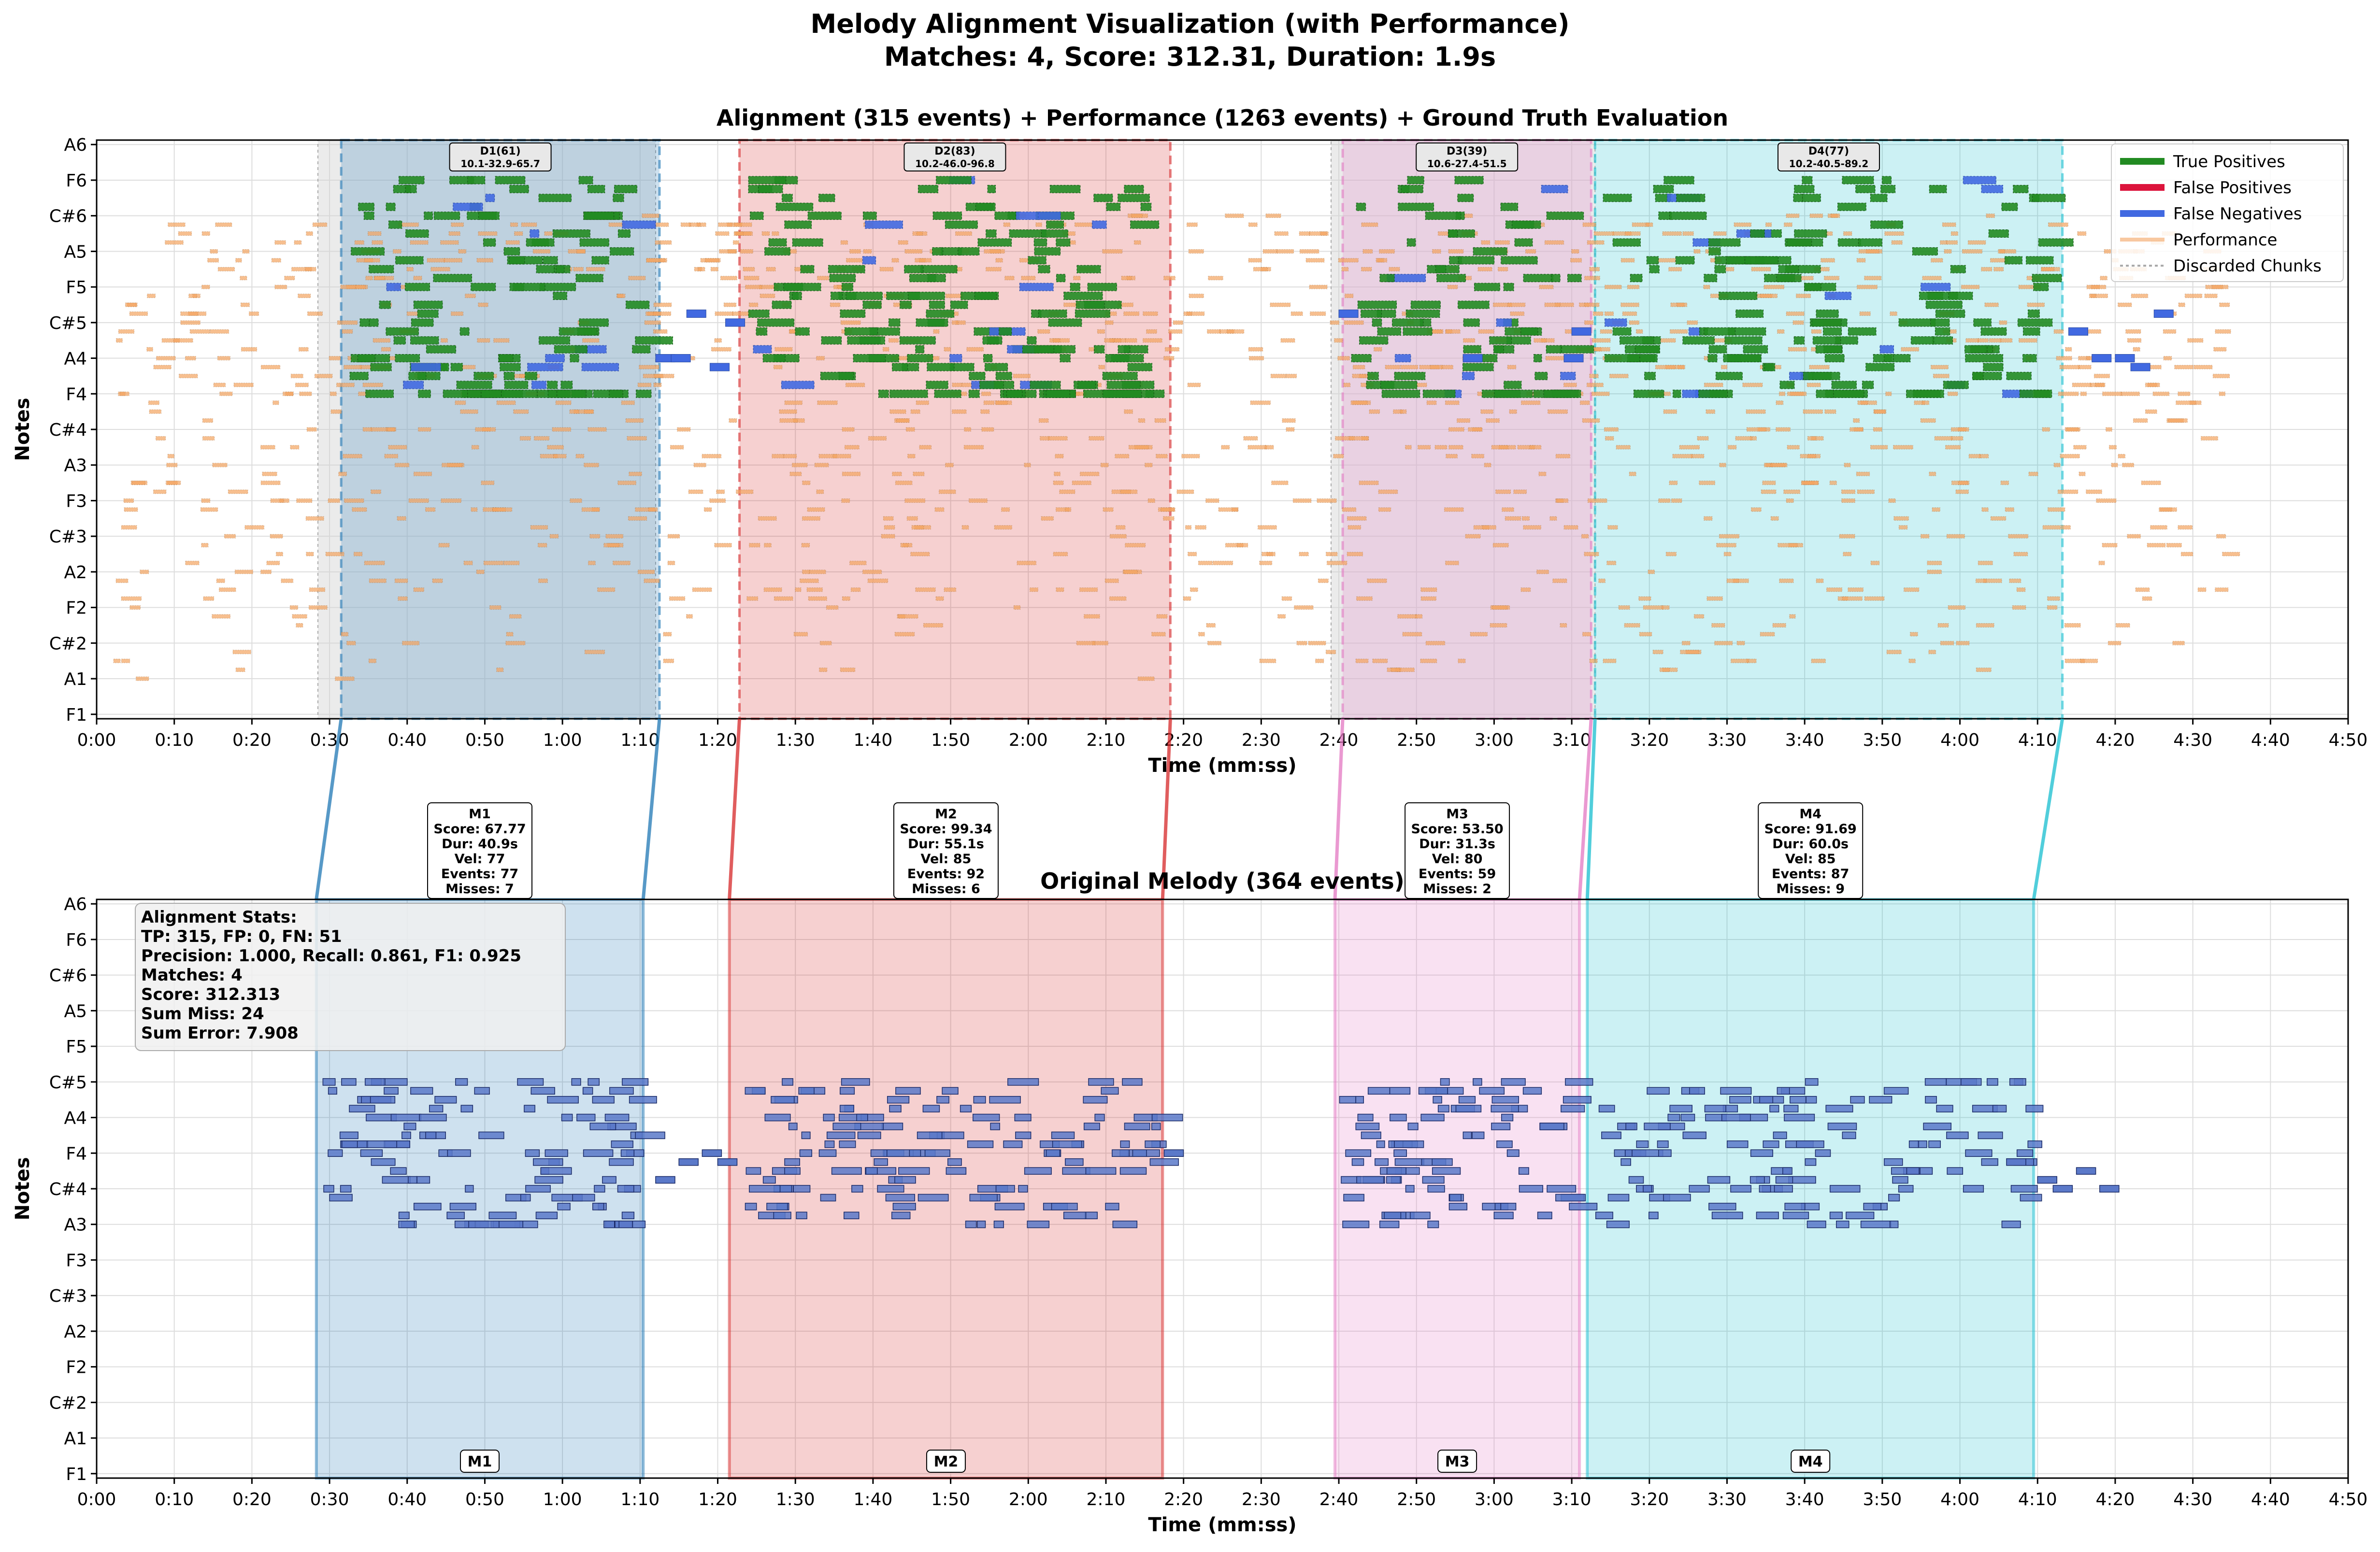 This screenshot has width=2380, height=1552. Describe the element at coordinates (175, 740) in the screenshot. I see `top-xtick-label: 0:10` at that location.